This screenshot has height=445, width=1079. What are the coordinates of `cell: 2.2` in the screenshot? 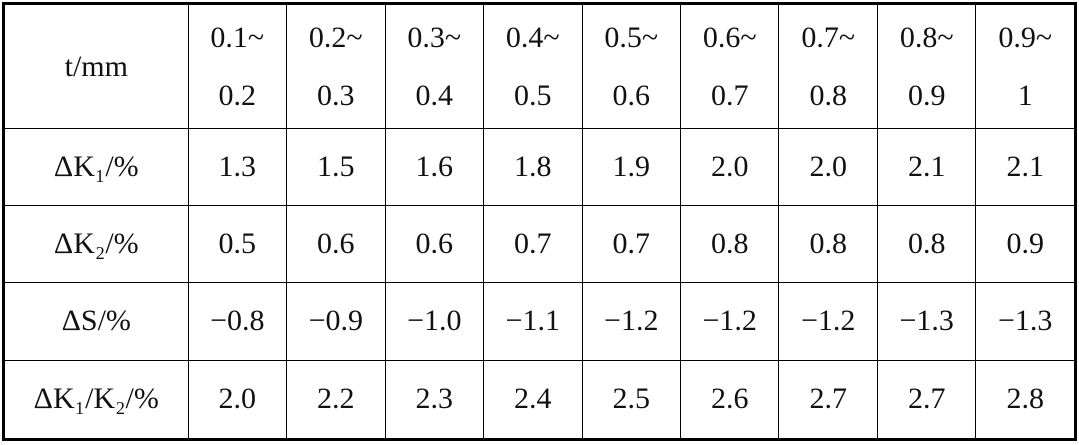 It's located at (336, 400).